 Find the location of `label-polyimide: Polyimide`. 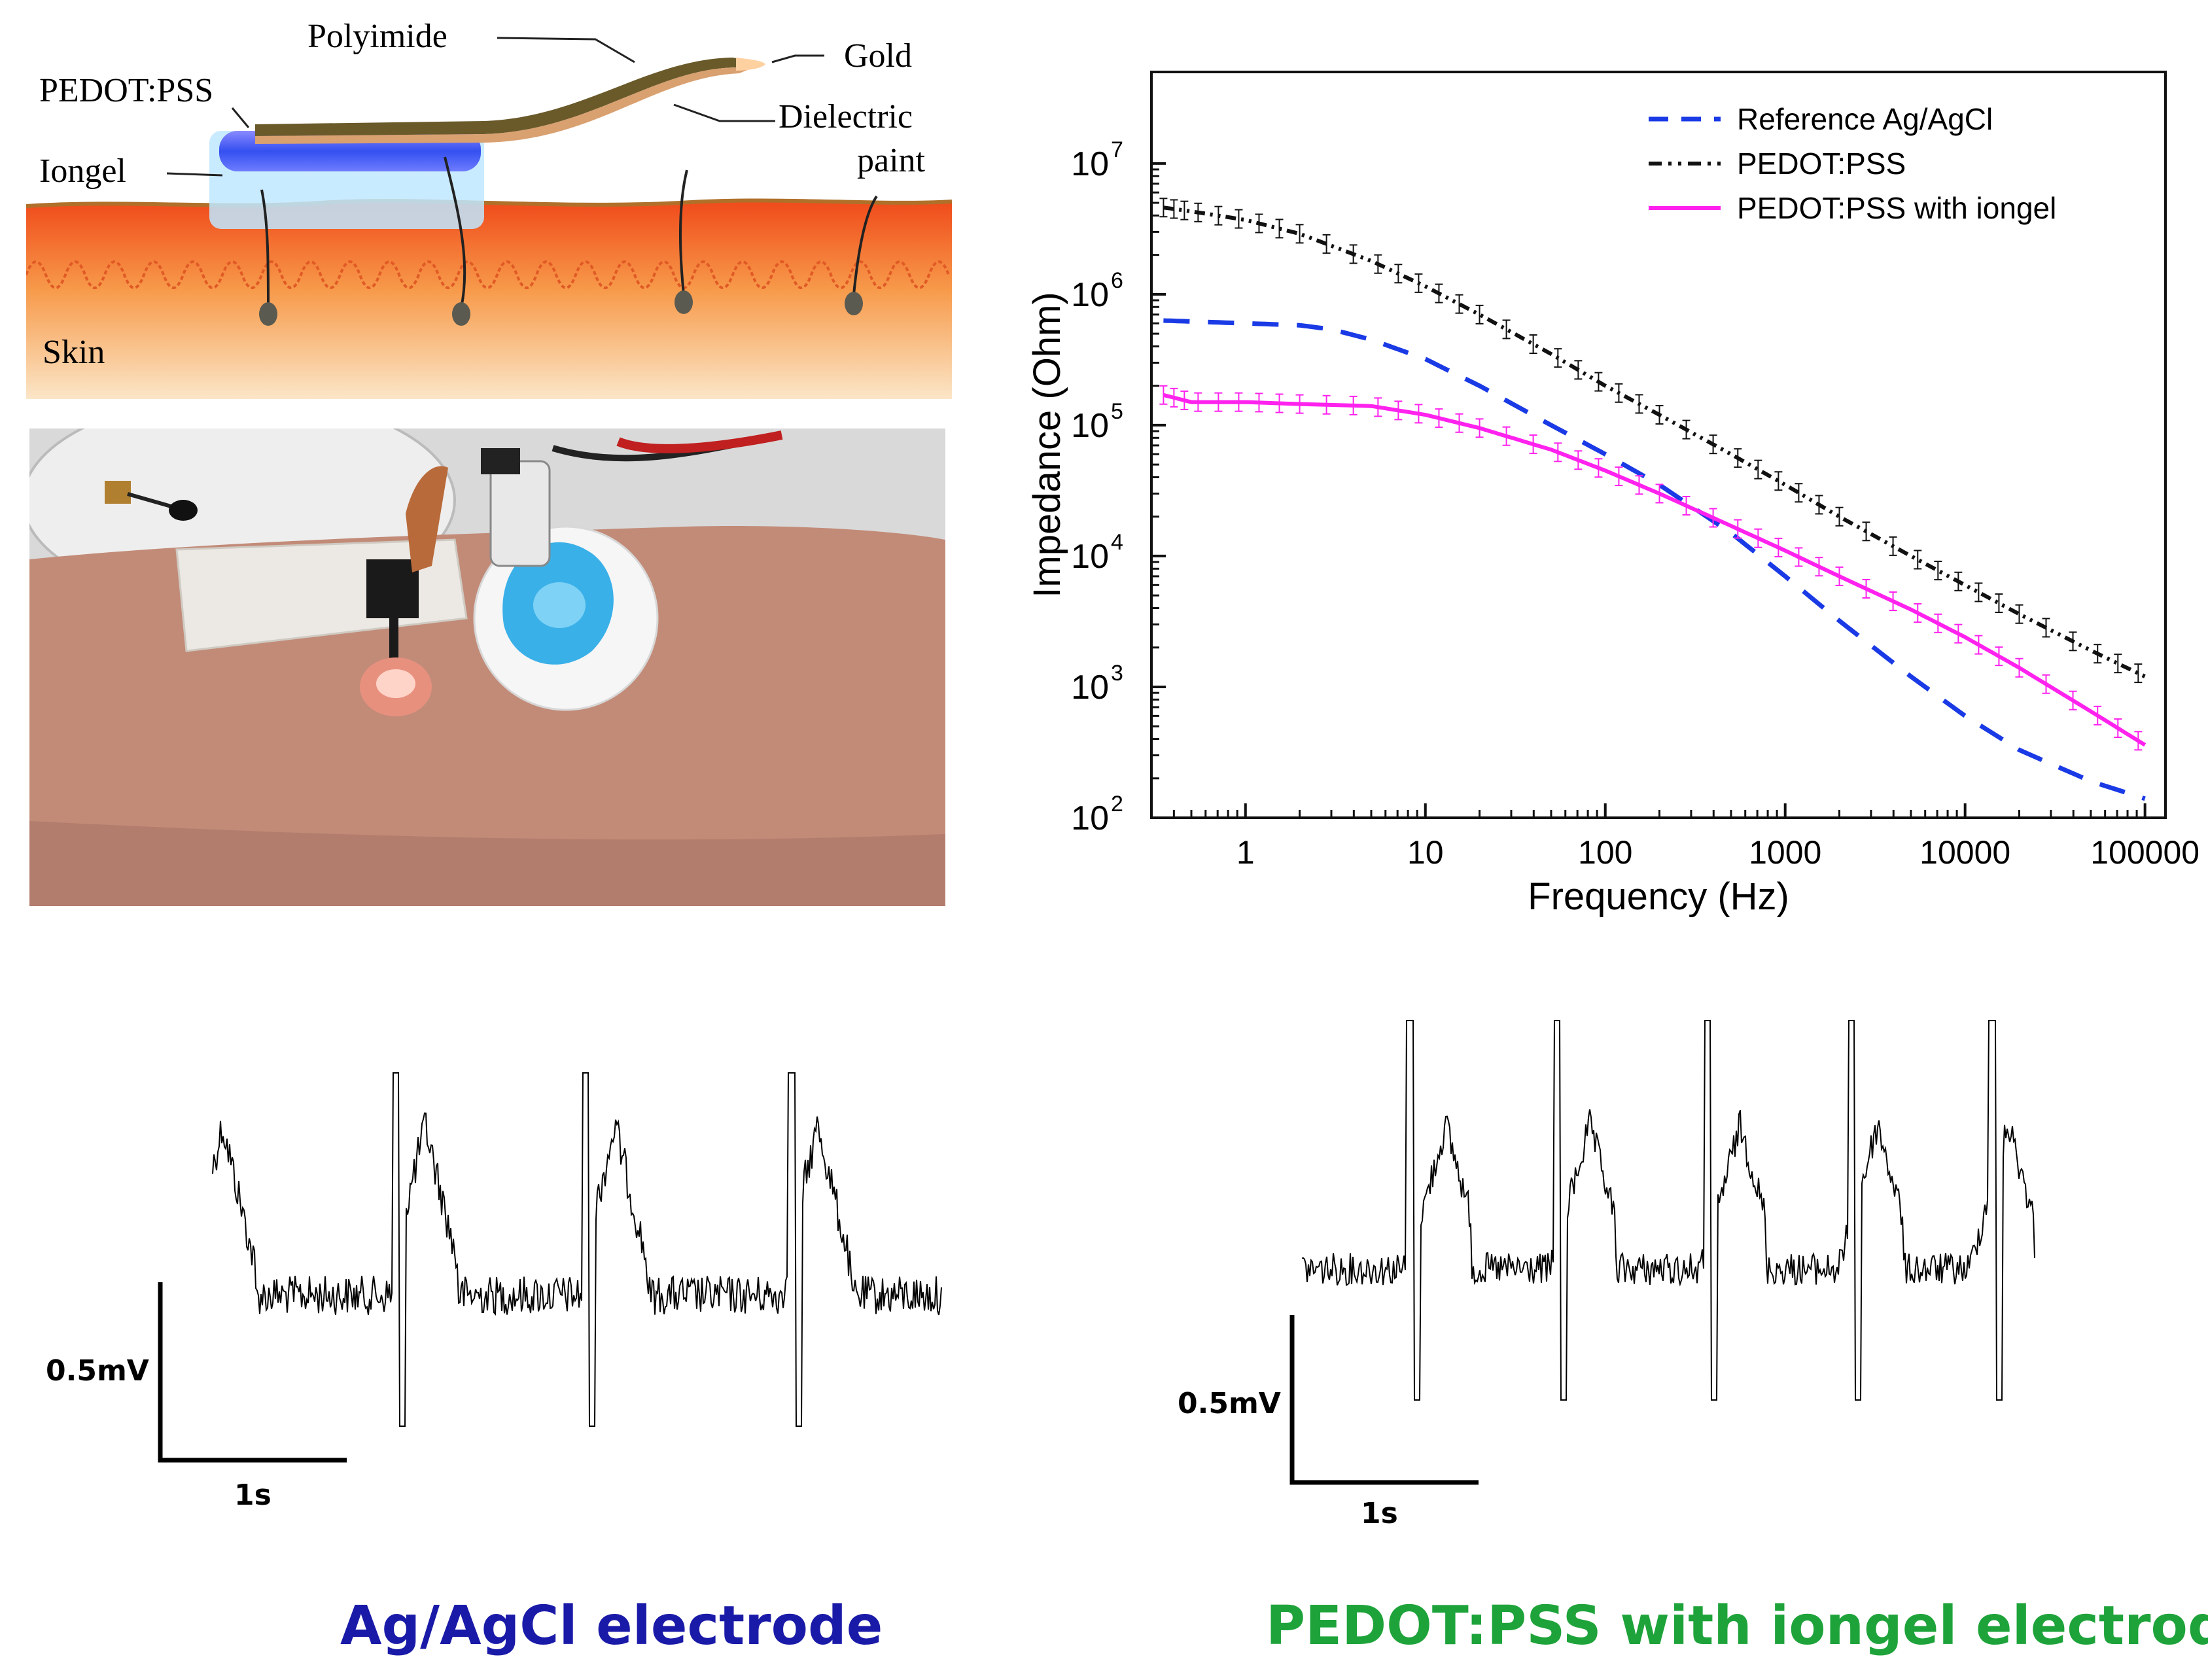

label-polyimide: Polyimide is located at coordinates (377, 36).